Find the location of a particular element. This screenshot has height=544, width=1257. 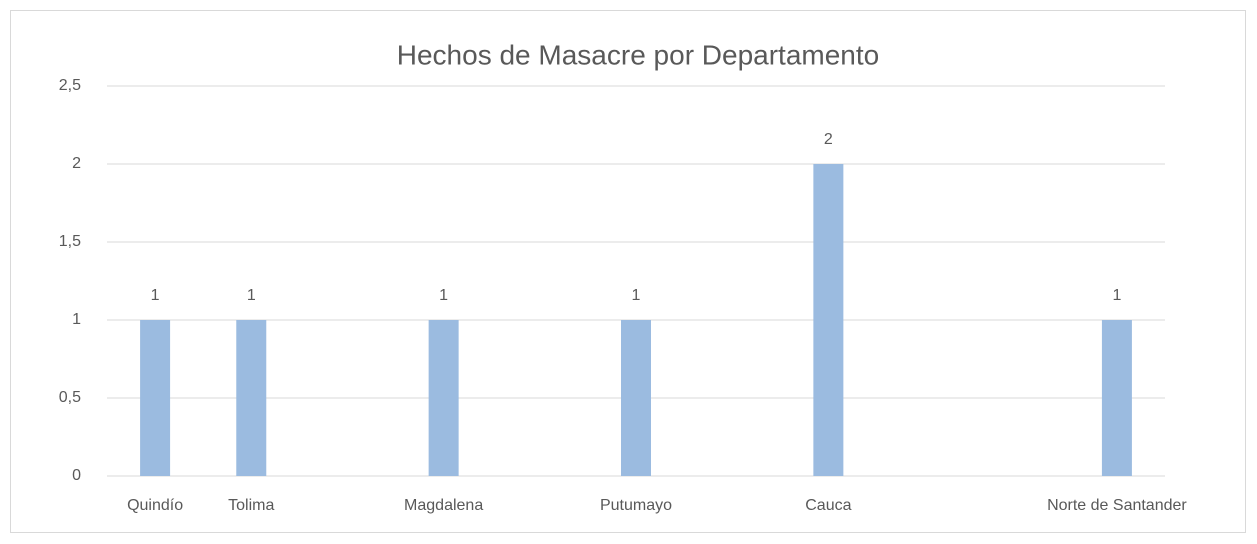

x-tick-label: Putumayo is located at coordinates (636, 505).